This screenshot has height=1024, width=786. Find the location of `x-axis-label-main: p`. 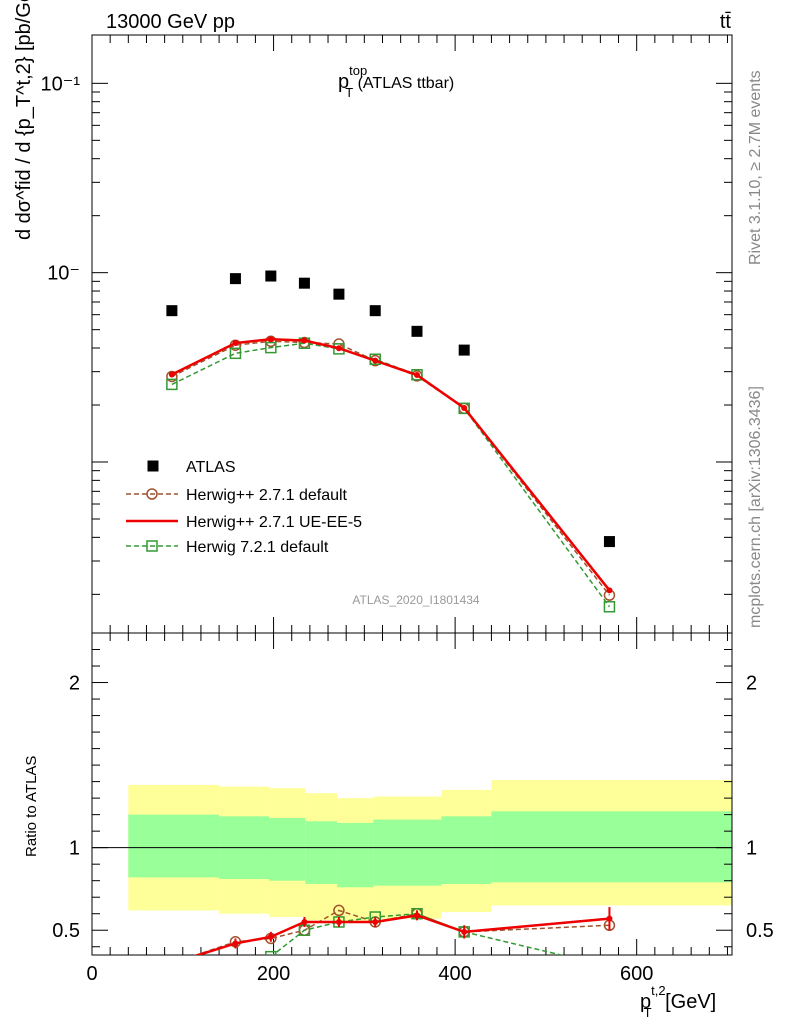

x-axis-label-main: p is located at coordinates (645, 1002).